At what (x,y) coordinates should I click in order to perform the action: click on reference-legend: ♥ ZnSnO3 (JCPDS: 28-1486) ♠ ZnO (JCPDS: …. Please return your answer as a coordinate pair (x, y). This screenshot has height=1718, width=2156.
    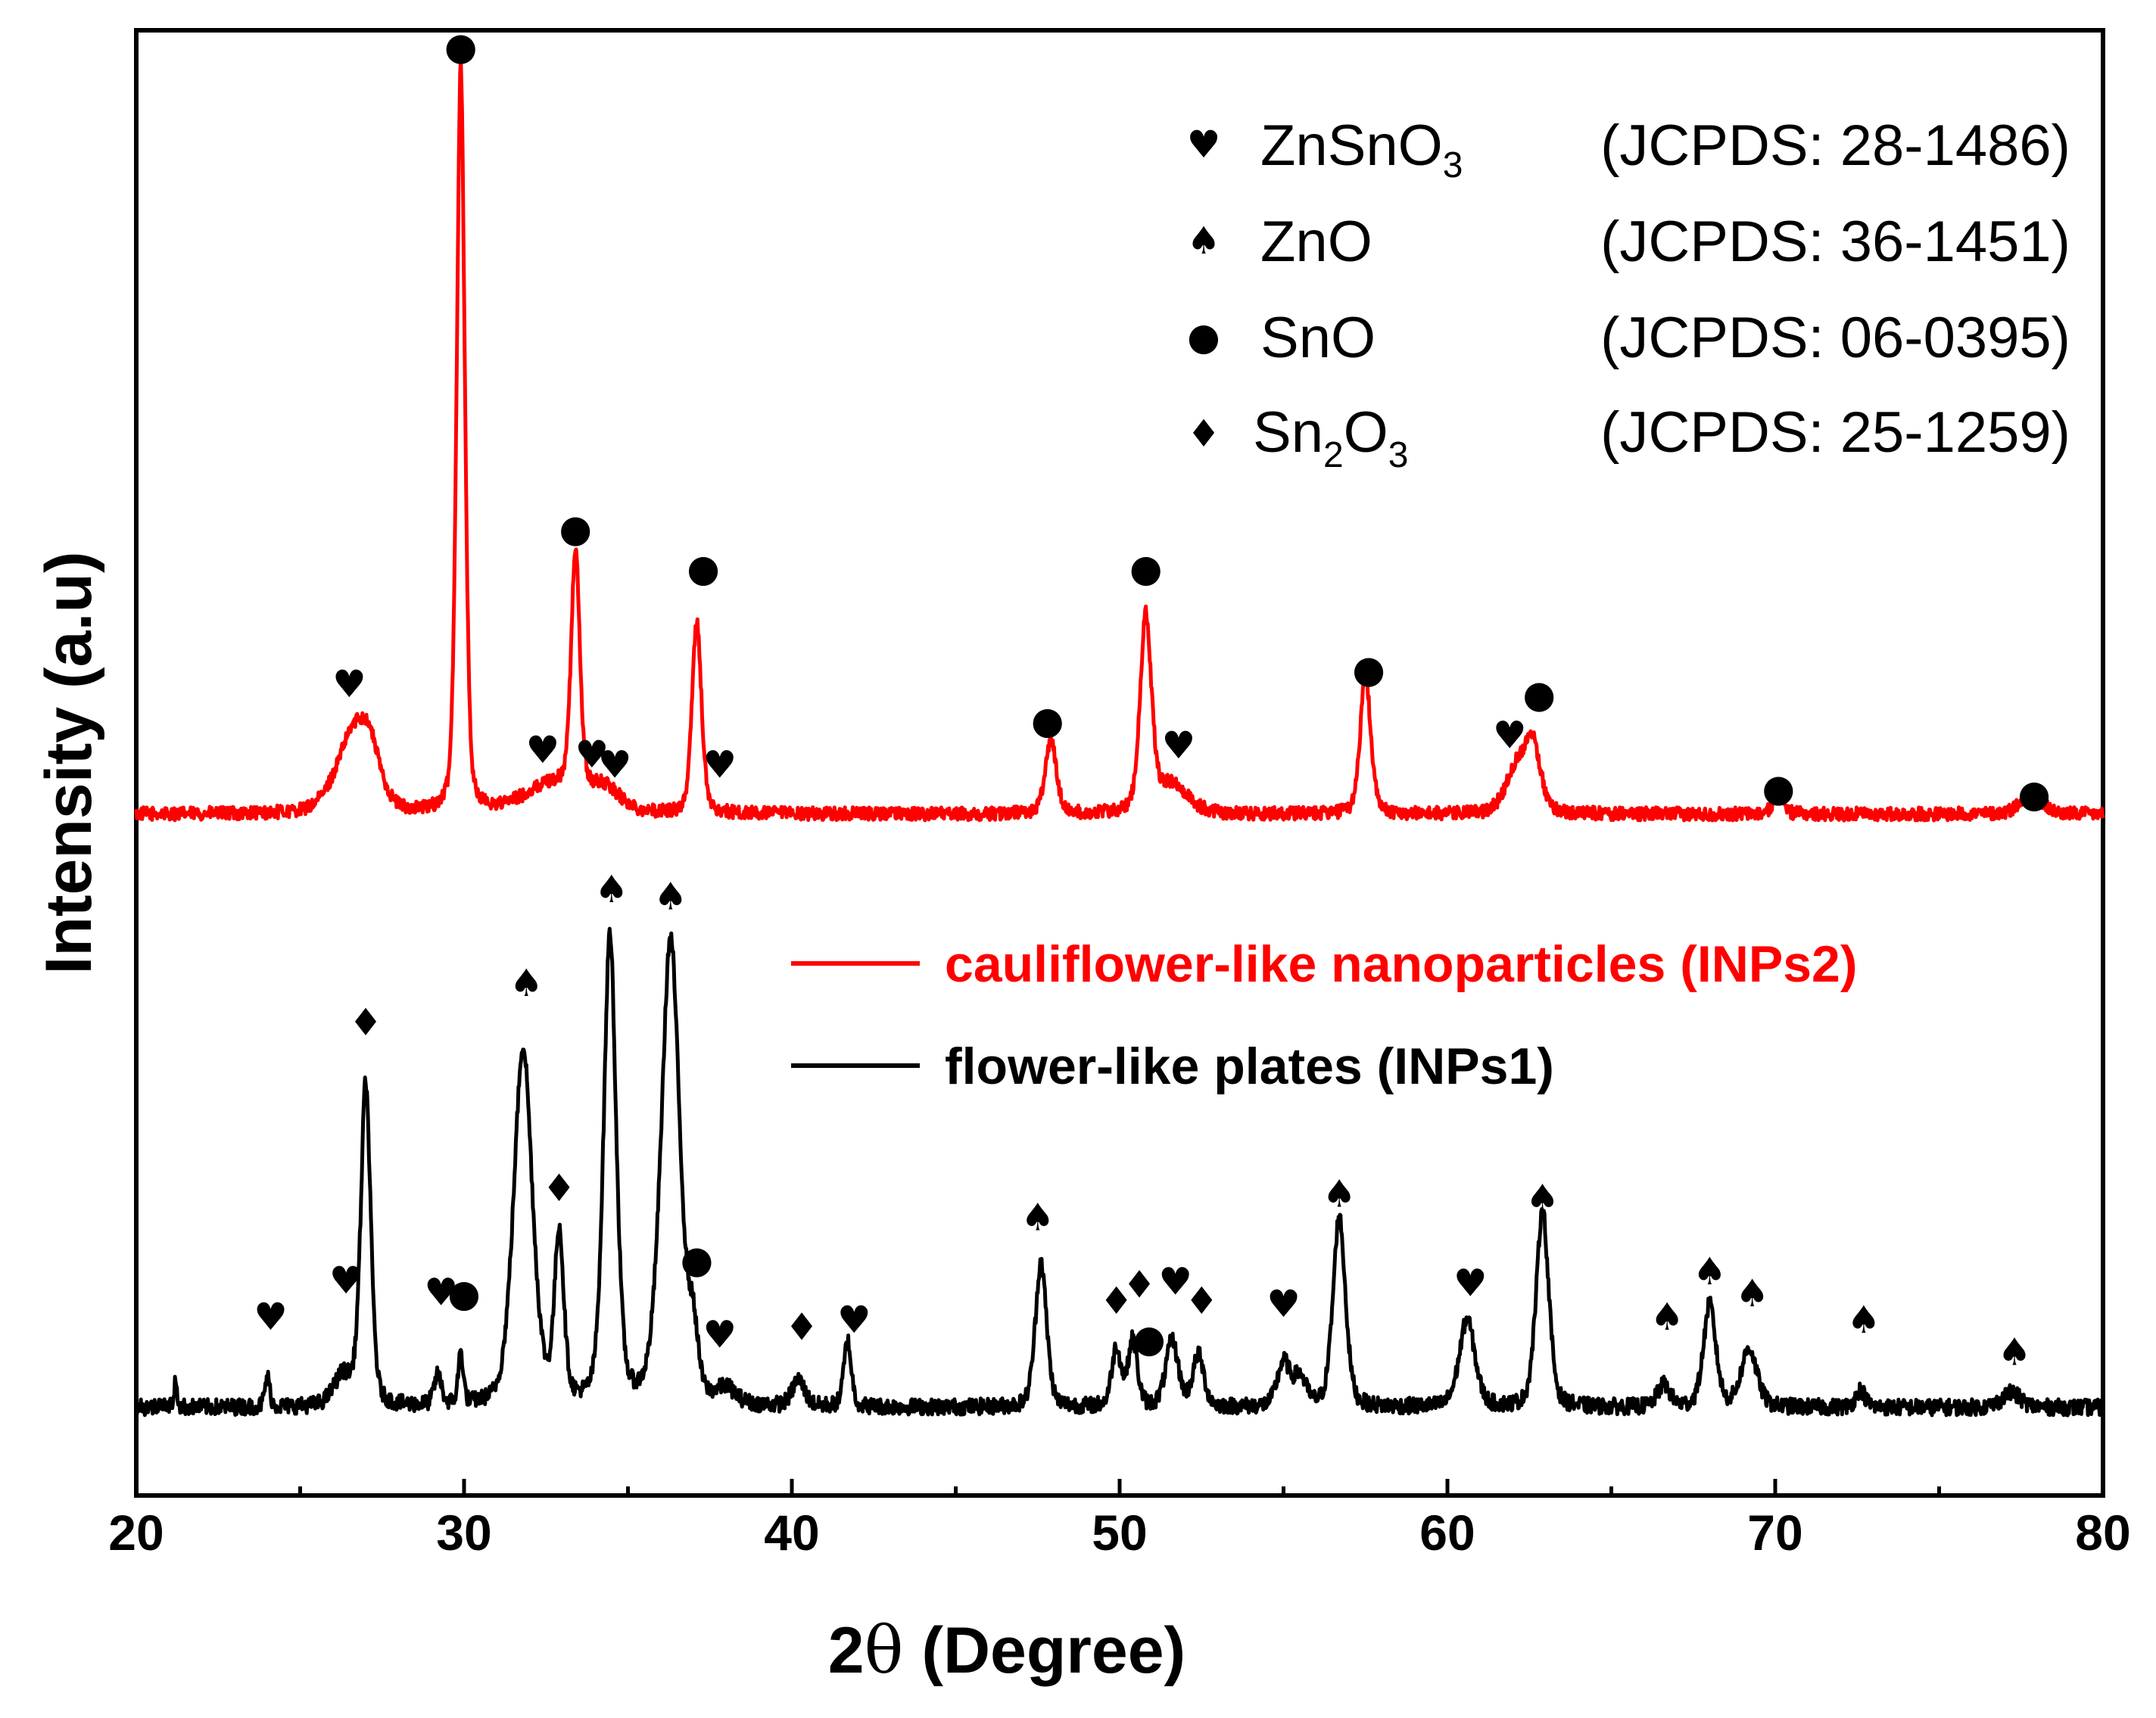
    Looking at the image, I should click on (1628, 294).